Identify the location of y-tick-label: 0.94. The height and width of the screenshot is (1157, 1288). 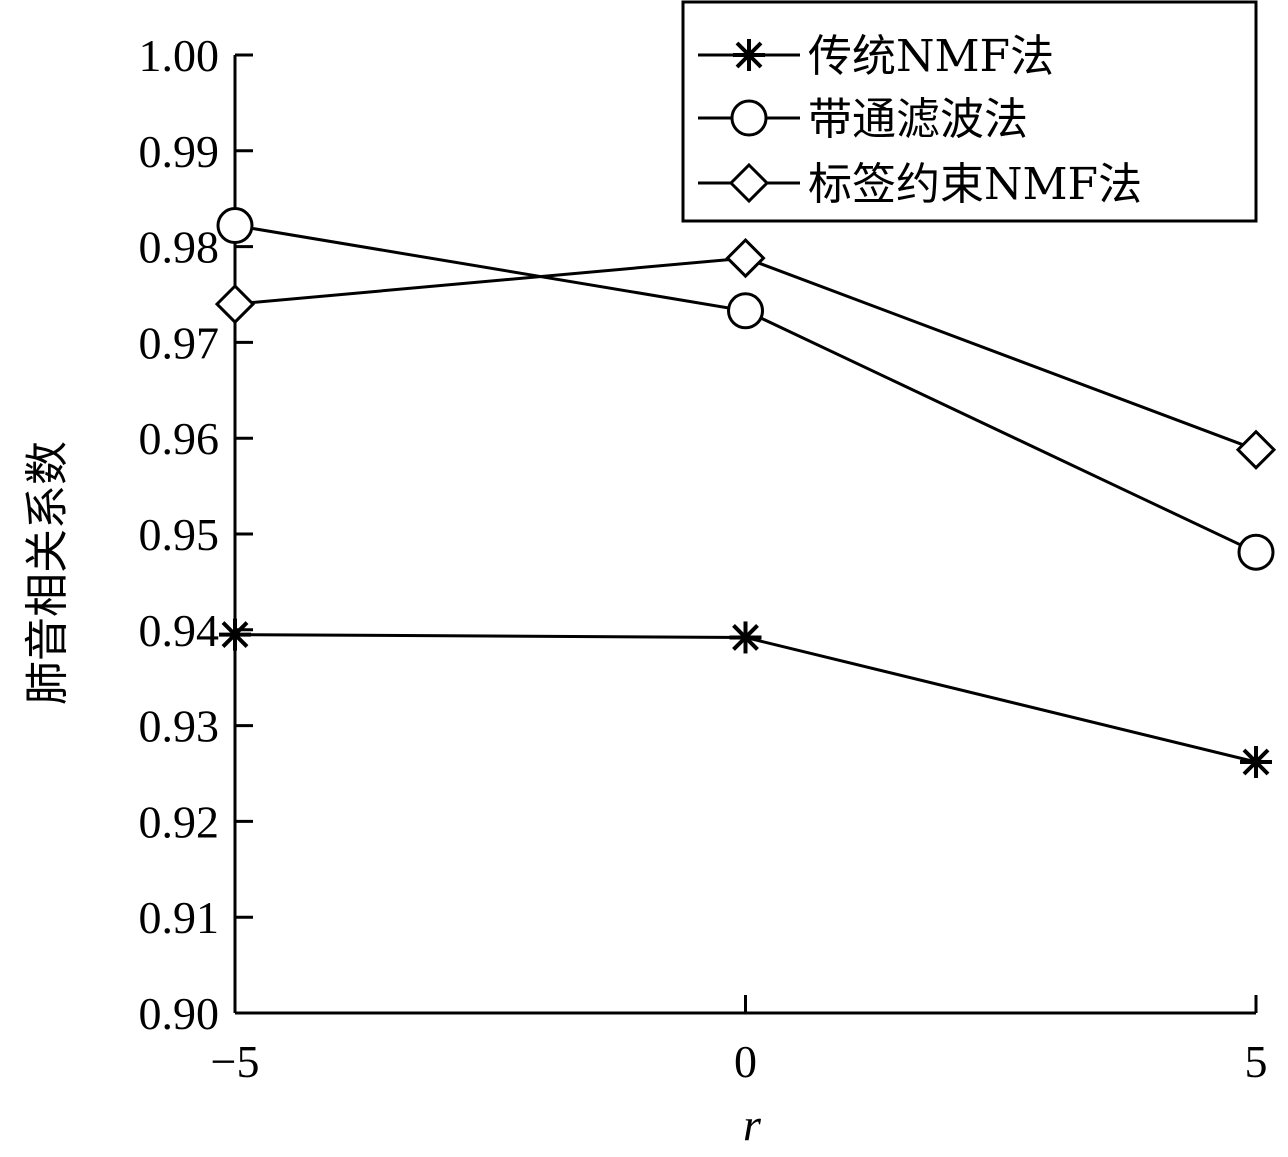
(179, 630).